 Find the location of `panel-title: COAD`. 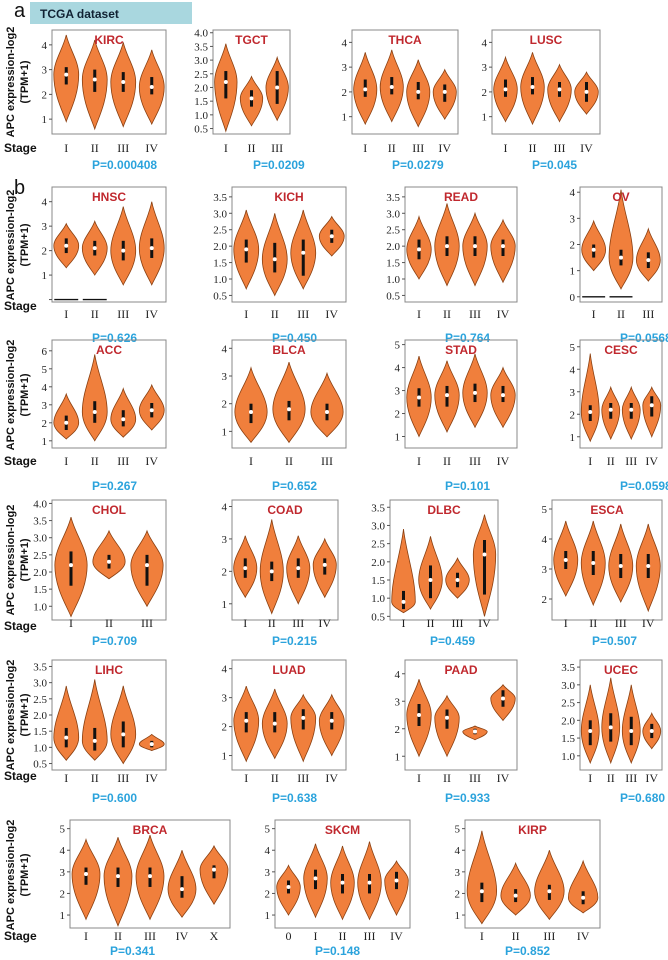

panel-title: COAD is located at coordinates (285, 510).